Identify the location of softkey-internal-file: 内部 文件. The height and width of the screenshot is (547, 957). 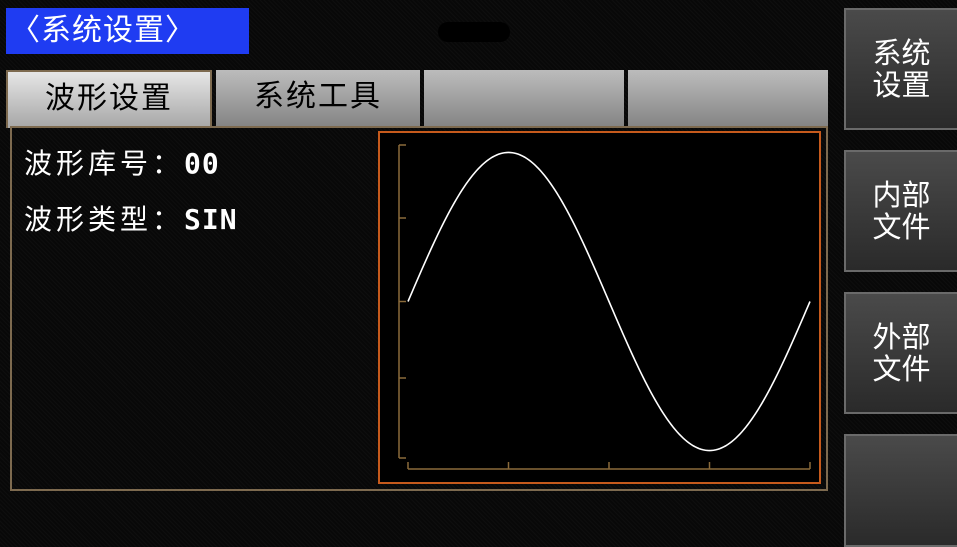
(900, 211).